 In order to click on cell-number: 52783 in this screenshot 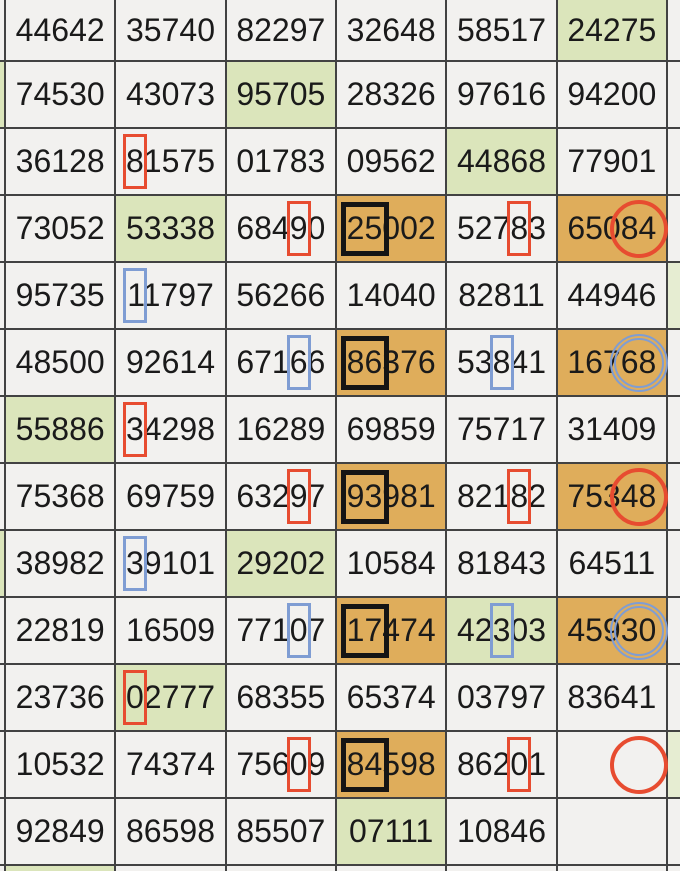, I will do `click(501, 228)`.